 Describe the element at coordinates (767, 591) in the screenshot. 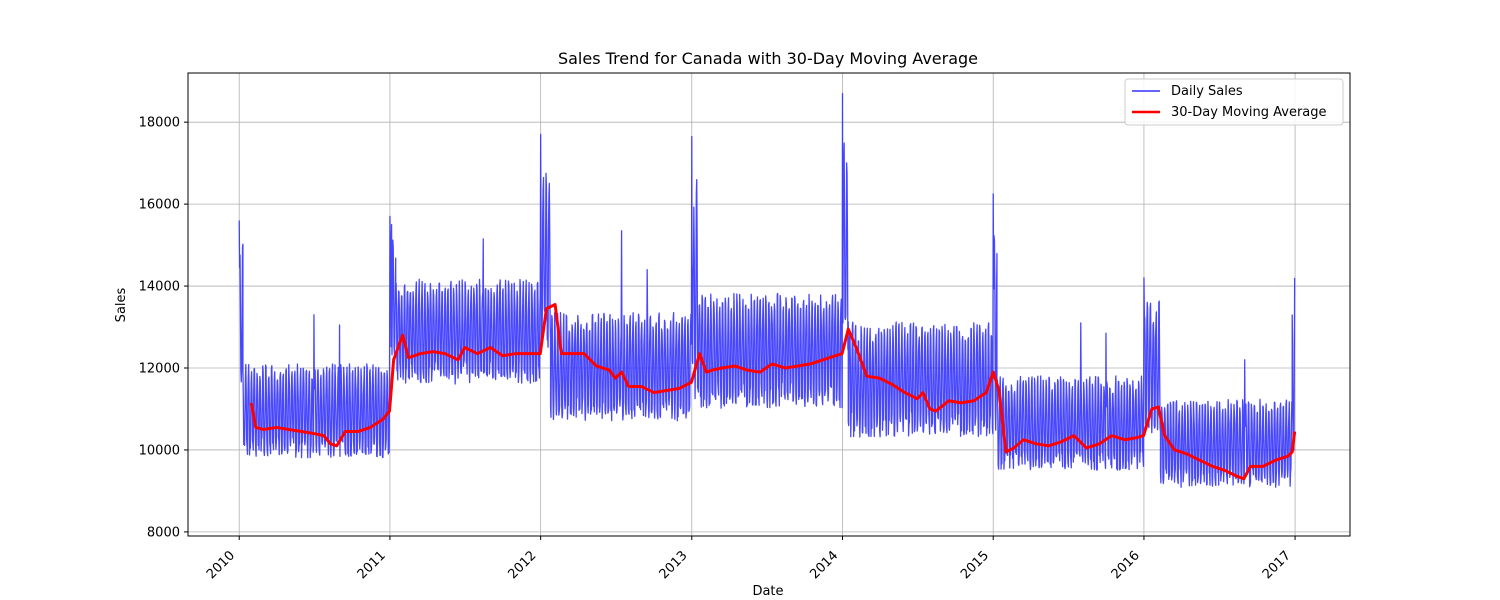

I see `x-axis-label: Date` at that location.